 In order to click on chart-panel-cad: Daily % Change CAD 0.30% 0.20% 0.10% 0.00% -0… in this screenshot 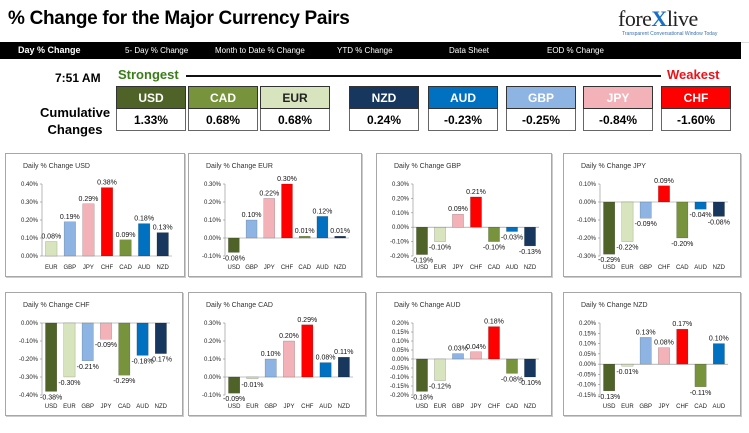, I will do `click(277, 354)`.